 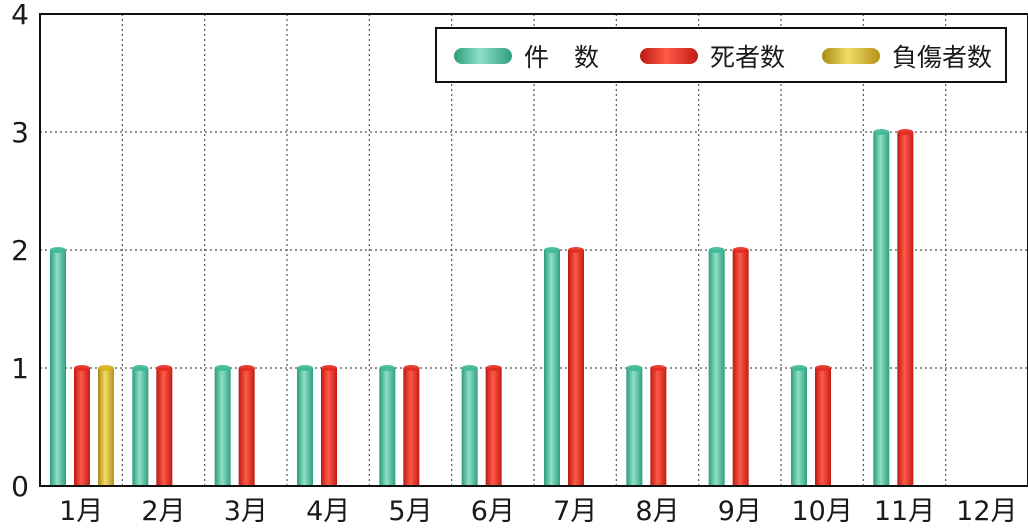 What do you see at coordinates (740, 511) in the screenshot?
I see `x-tick-label: 9月` at bounding box center [740, 511].